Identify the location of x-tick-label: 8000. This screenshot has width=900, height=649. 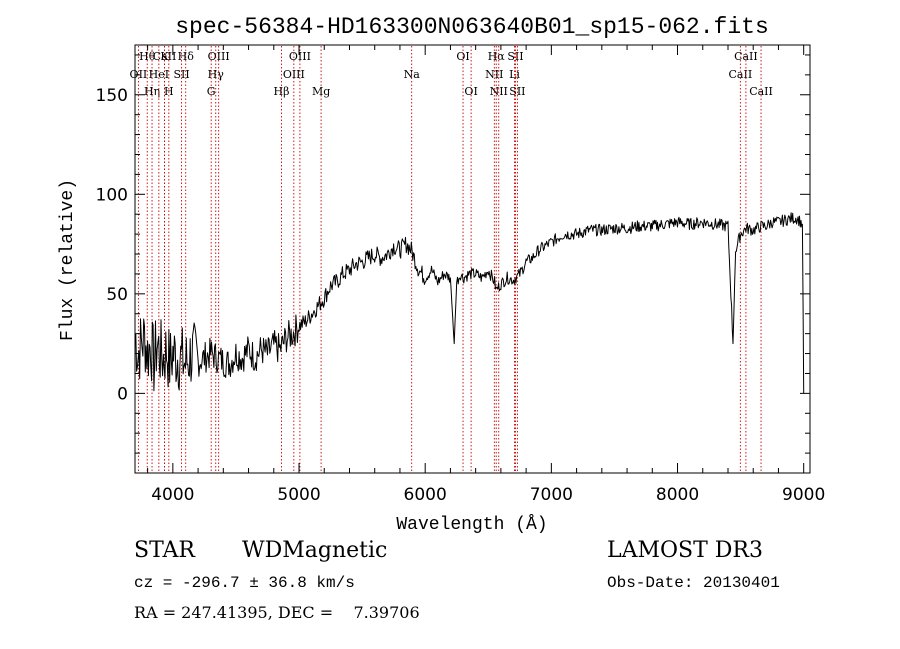
(677, 495).